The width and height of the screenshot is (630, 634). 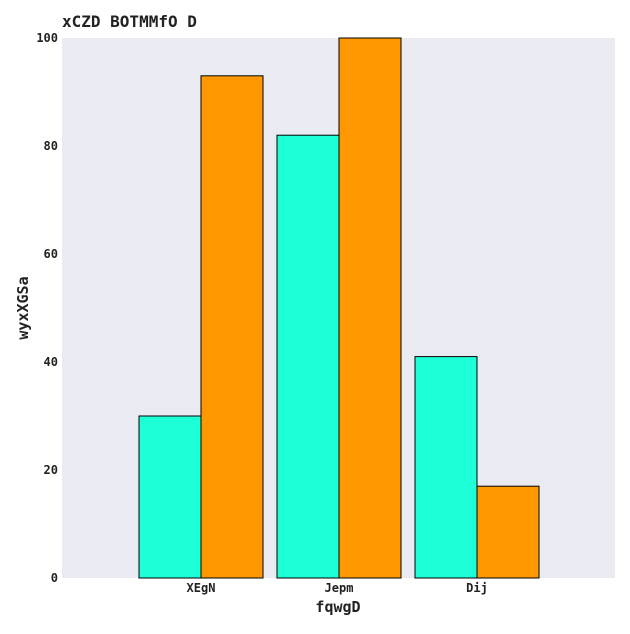 What do you see at coordinates (23, 307) in the screenshot?
I see `y-axis-label: wyxXGSa` at bounding box center [23, 307].